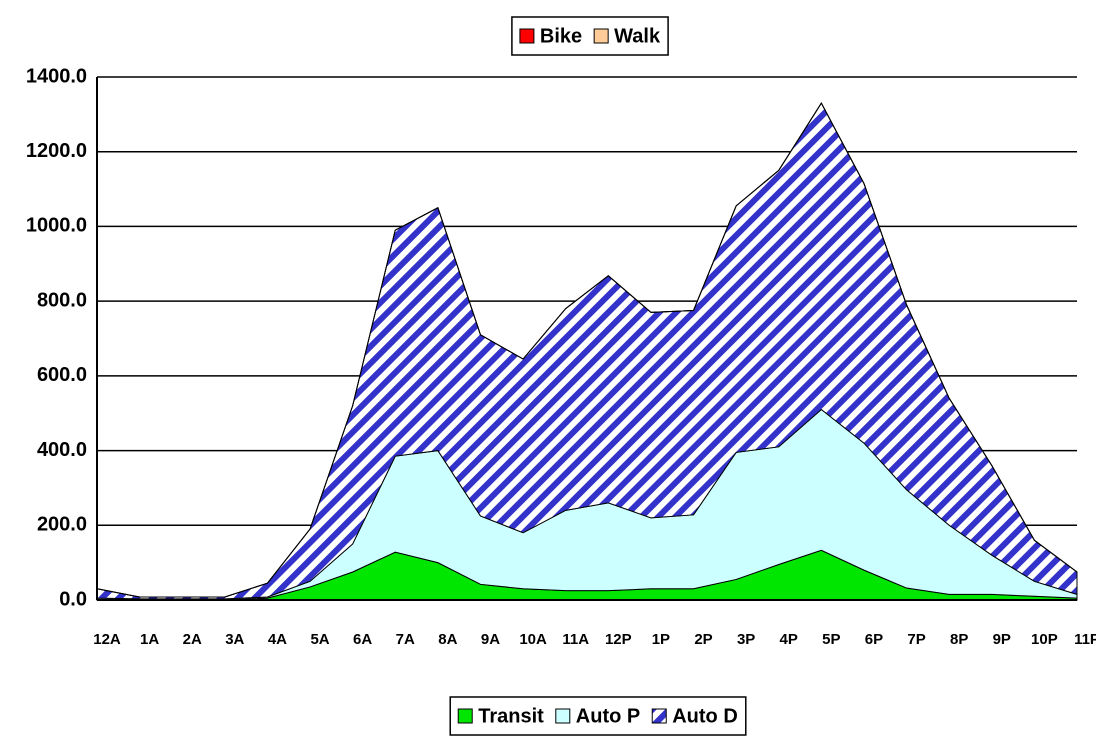 Image resolution: width=1096 pixels, height=738 pixels. Describe the element at coordinates (746, 639) in the screenshot. I see `x-tick-label: 3P` at that location.